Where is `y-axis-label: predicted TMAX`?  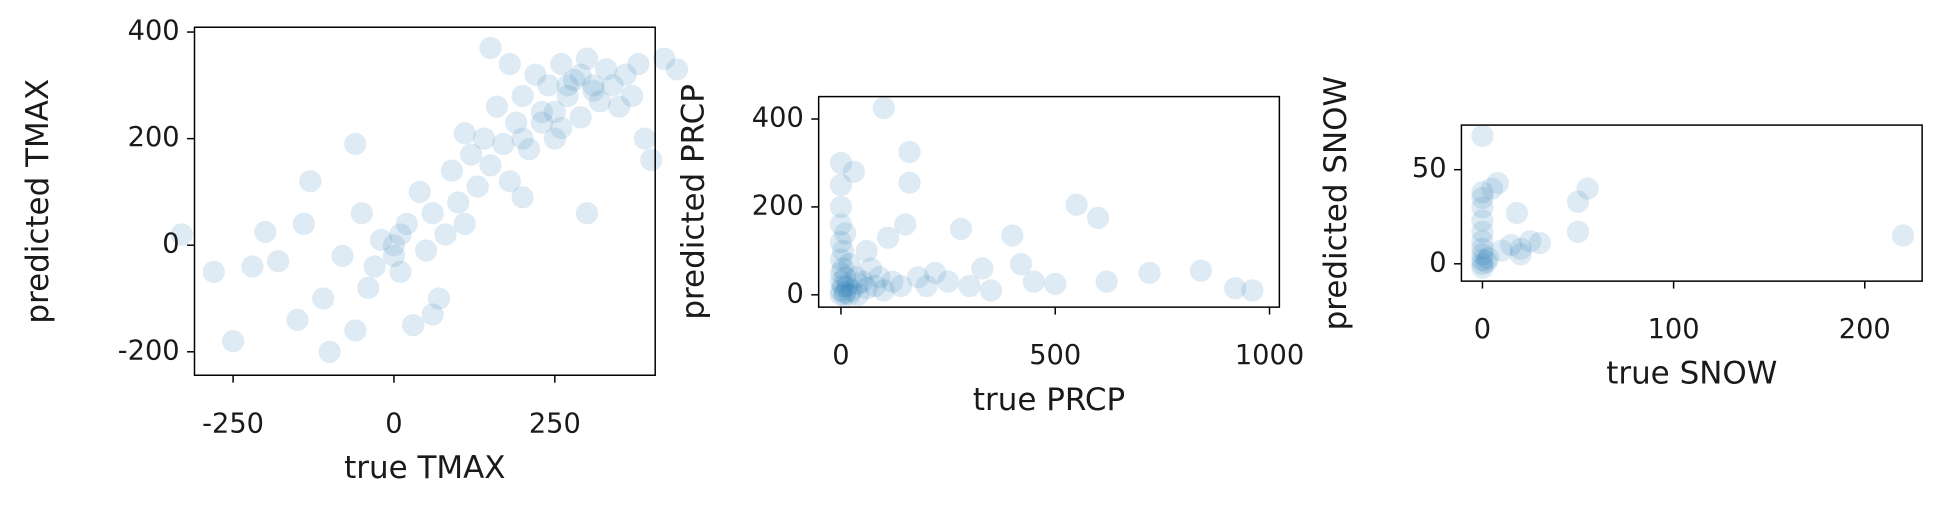 y-axis-label: predicted TMAX is located at coordinates (38, 201).